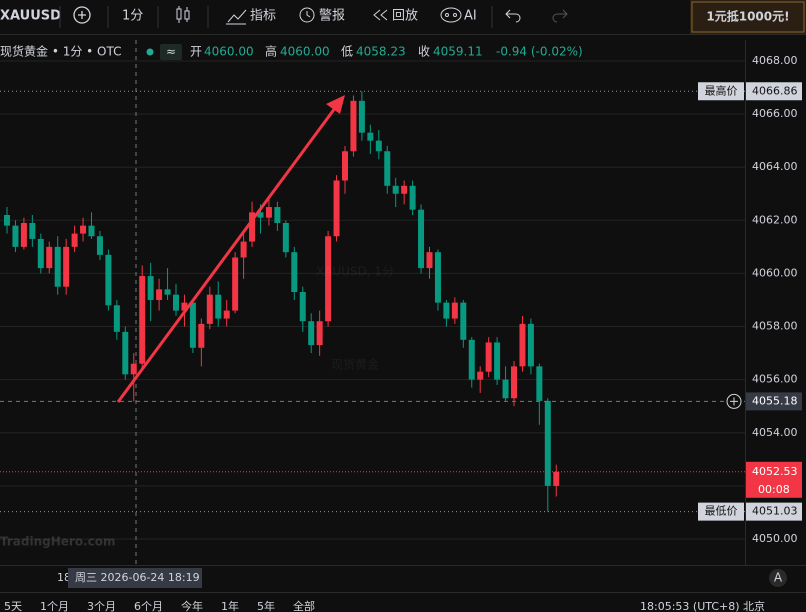 Image resolution: width=806 pixels, height=612 pixels. Describe the element at coordinates (196, 52) in the screenshot. I see `legend-open-label: 开` at that location.